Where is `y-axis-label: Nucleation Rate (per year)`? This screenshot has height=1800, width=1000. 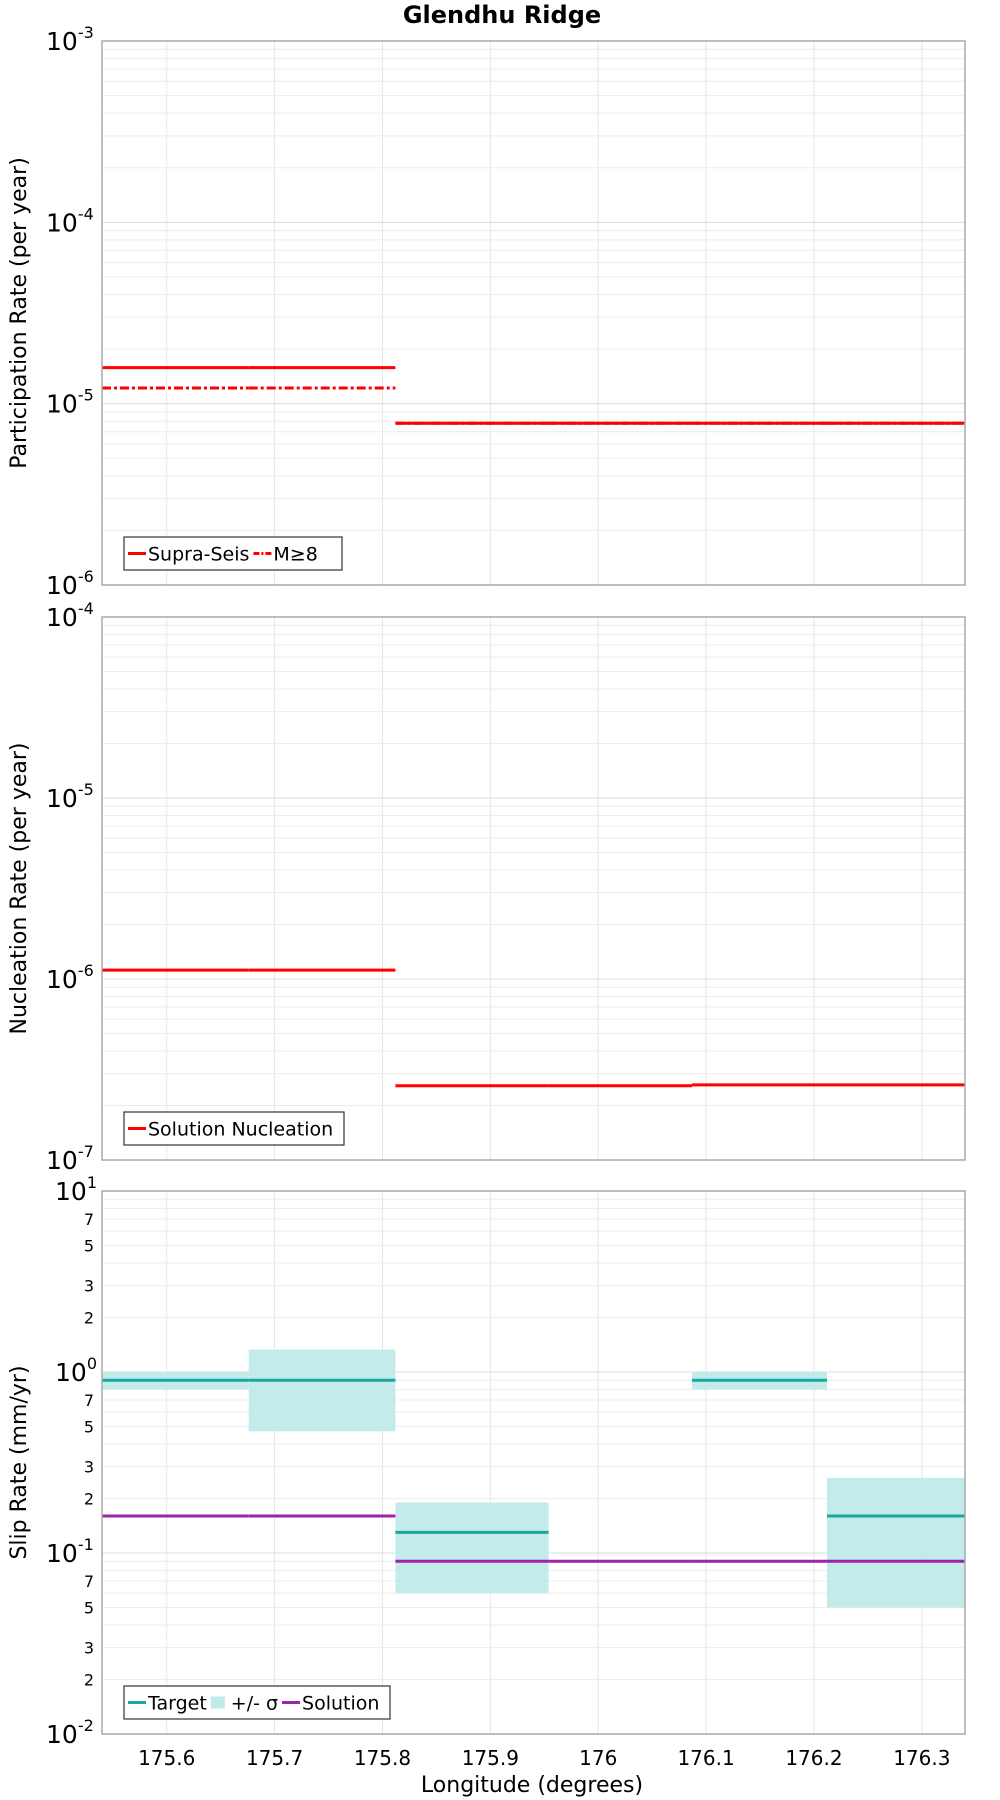 y-axis-label: Nucleation Rate (per year) is located at coordinates (19, 889).